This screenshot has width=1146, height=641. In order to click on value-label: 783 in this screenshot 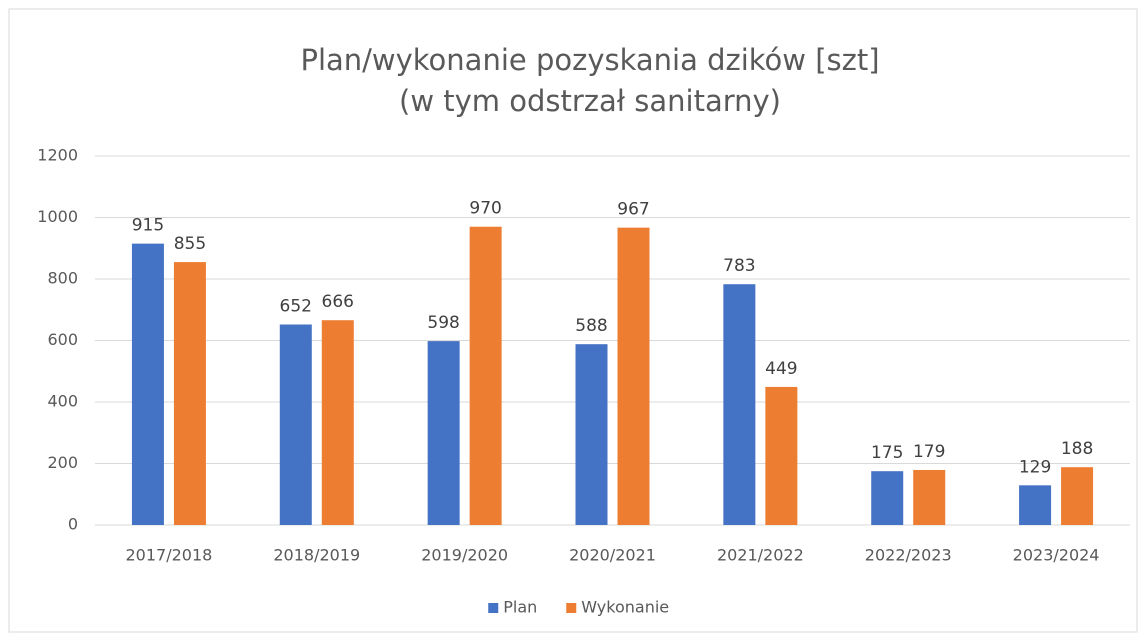, I will do `click(739, 266)`.